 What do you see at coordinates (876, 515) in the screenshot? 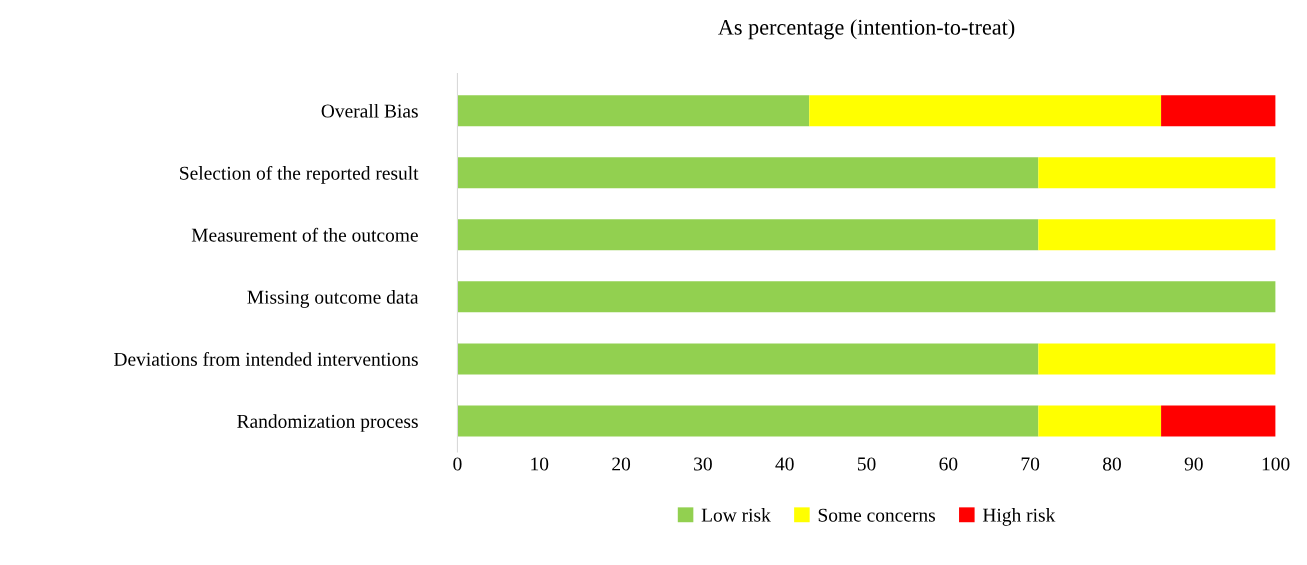
I see `legend-label: Some concerns` at bounding box center [876, 515].